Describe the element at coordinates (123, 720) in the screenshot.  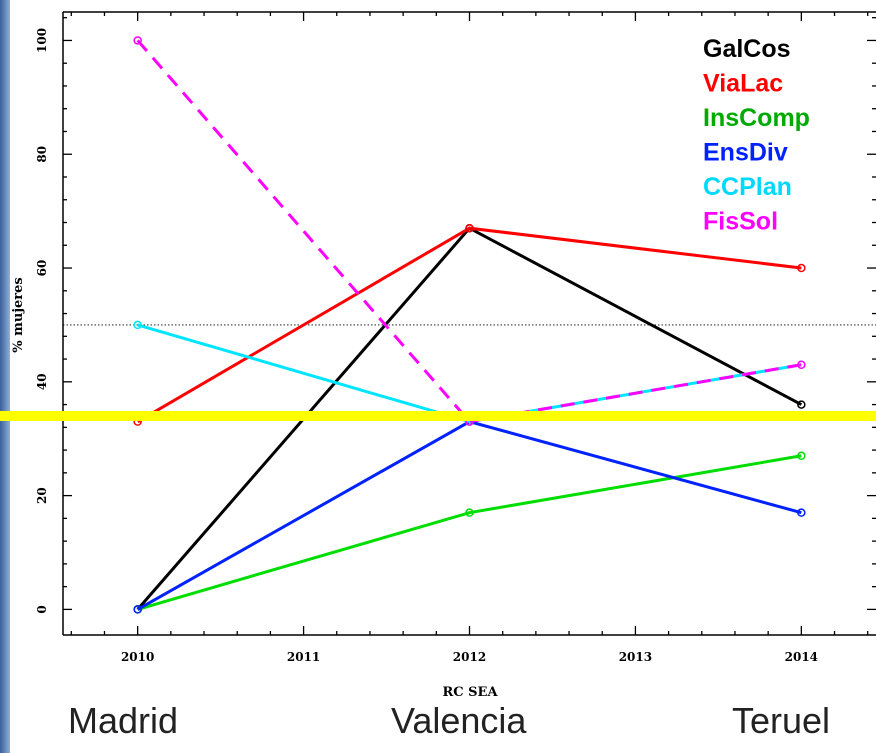
I see `city-label-madrid: Madrid` at that location.